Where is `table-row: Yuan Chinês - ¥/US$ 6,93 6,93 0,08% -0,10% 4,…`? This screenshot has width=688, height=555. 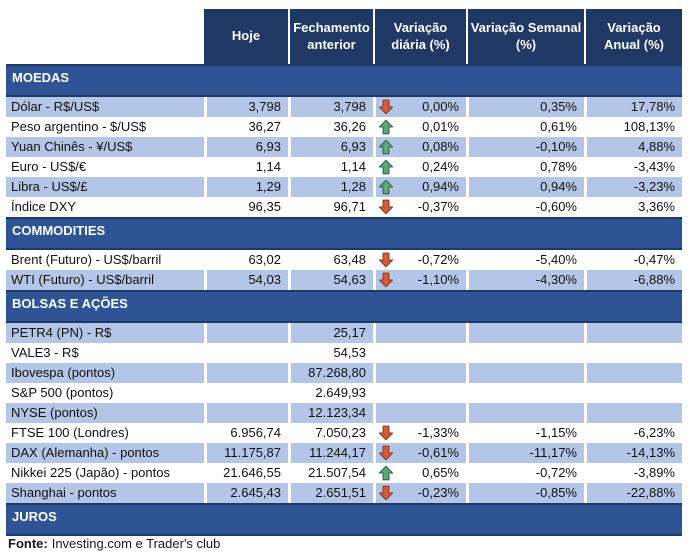
table-row: Yuan Chinês - ¥/US$ 6,93 6,93 0,08% -0,10% 4,… is located at coordinates (344, 147).